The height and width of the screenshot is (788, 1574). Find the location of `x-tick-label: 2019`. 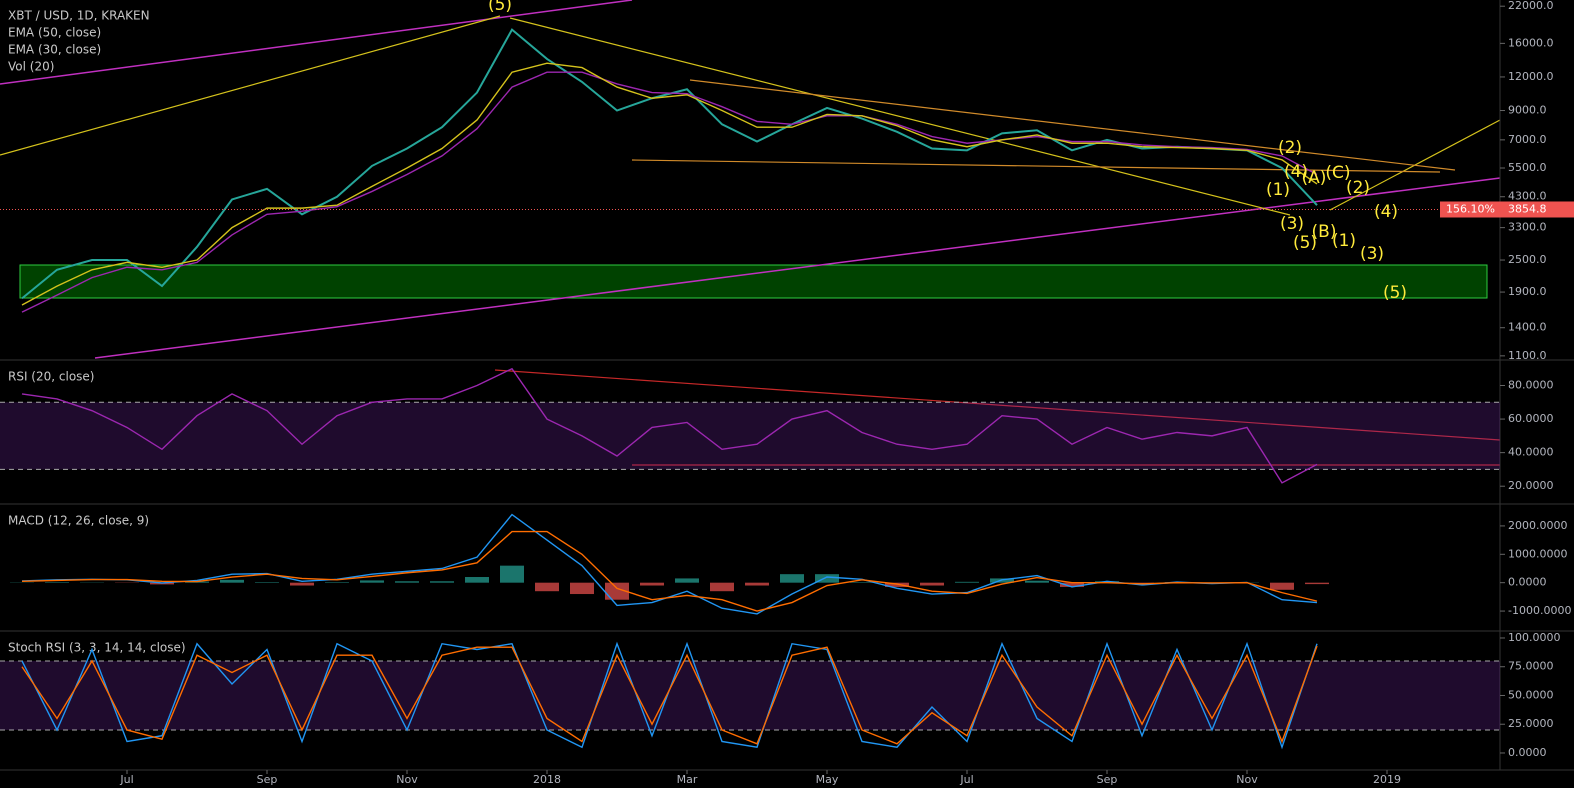

x-tick-label: 2019 is located at coordinates (1387, 779).